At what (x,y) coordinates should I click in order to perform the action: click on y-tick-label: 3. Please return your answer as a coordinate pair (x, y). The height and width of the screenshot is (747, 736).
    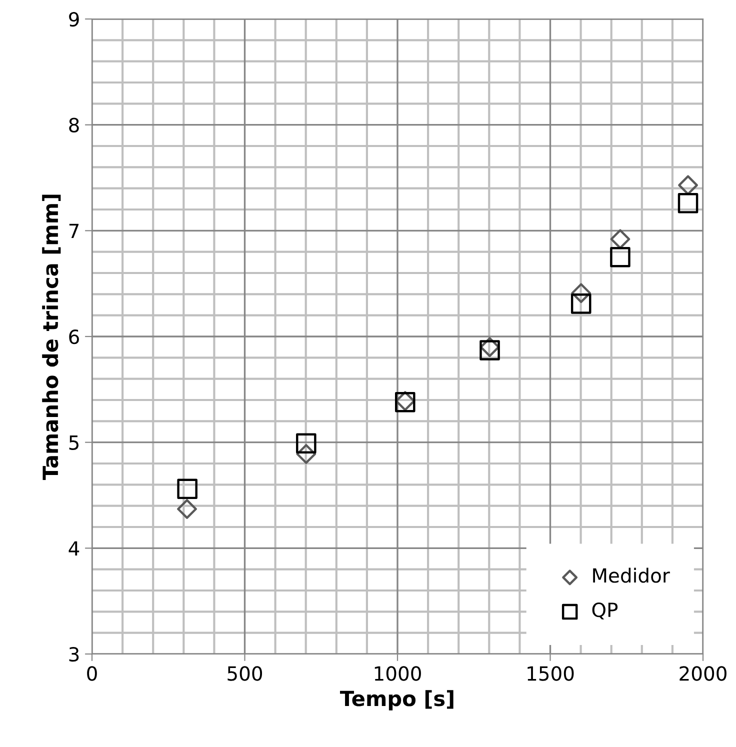
    Looking at the image, I should click on (74, 654).